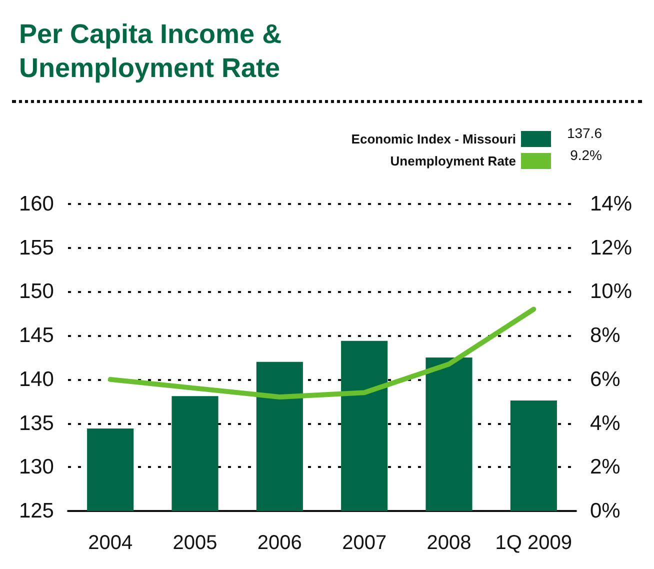 This screenshot has height=569, width=654. I want to click on x-tick-label: 2007, so click(364, 543).